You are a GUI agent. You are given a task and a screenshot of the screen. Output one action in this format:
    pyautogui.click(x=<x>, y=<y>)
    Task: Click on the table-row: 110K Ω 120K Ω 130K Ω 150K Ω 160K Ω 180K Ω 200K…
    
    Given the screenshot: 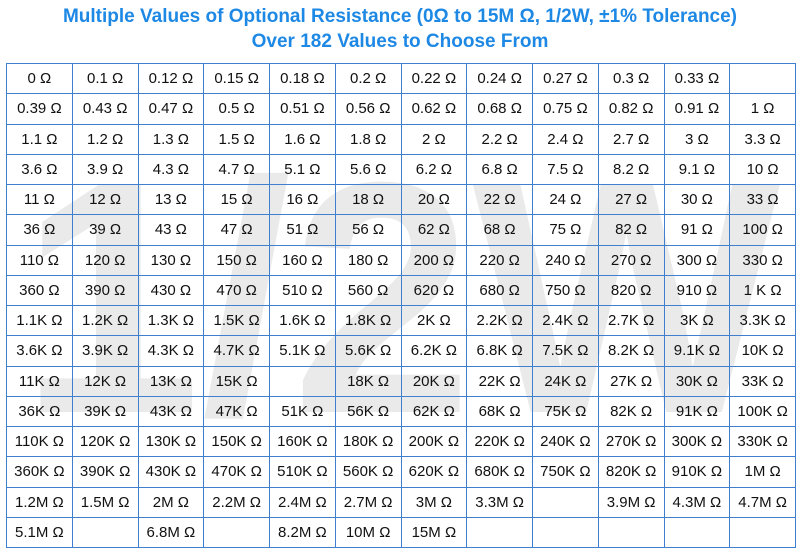 What is the action you would take?
    pyautogui.click(x=401, y=441)
    